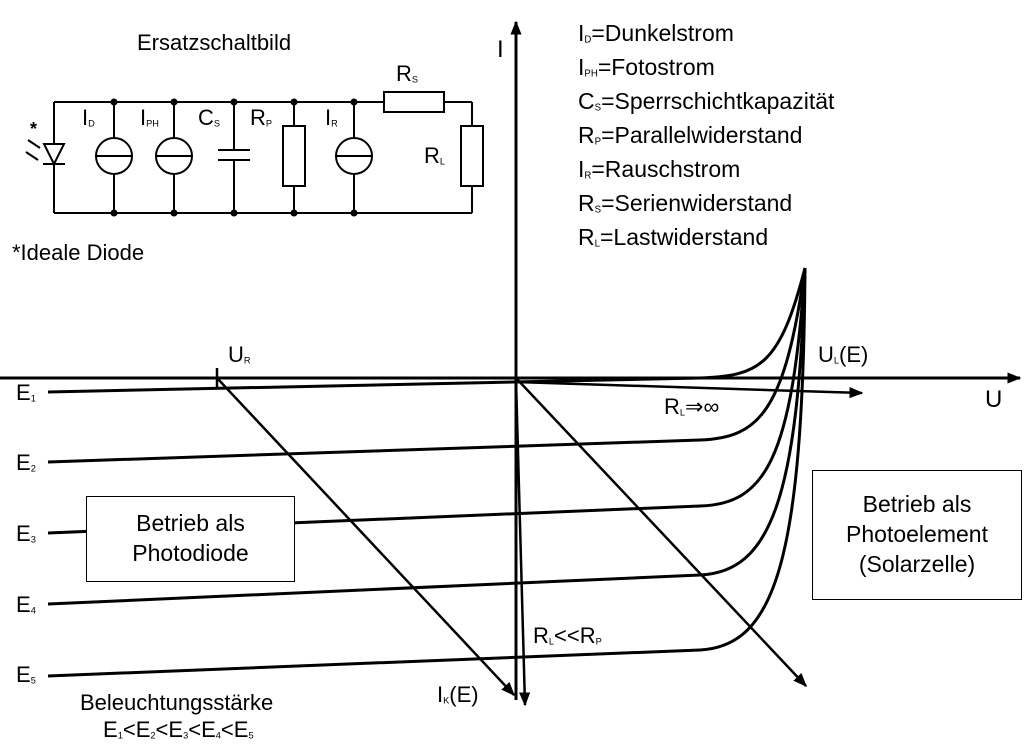 The width and height of the screenshot is (1024, 750). I want to click on capacitor-cs, so click(234, 157).